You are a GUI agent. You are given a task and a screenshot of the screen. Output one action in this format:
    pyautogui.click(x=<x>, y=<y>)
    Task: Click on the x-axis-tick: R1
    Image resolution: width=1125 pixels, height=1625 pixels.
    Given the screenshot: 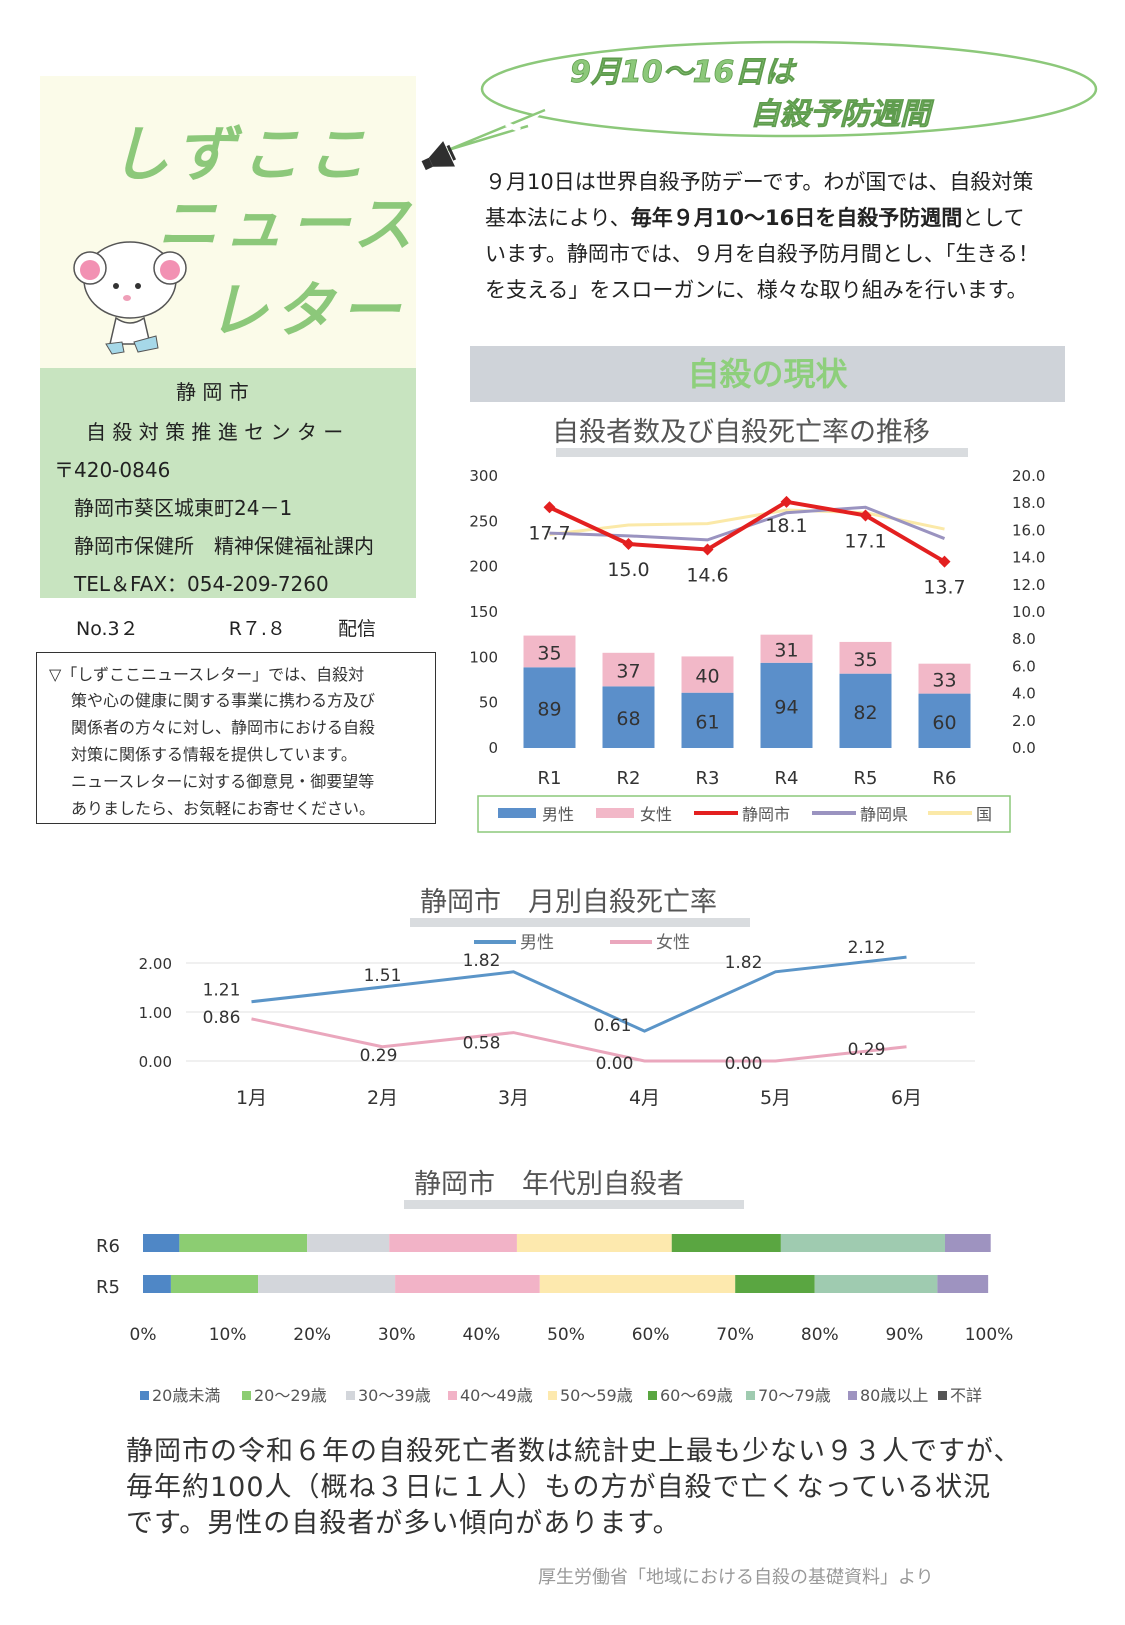 What is the action you would take?
    pyautogui.click(x=550, y=778)
    